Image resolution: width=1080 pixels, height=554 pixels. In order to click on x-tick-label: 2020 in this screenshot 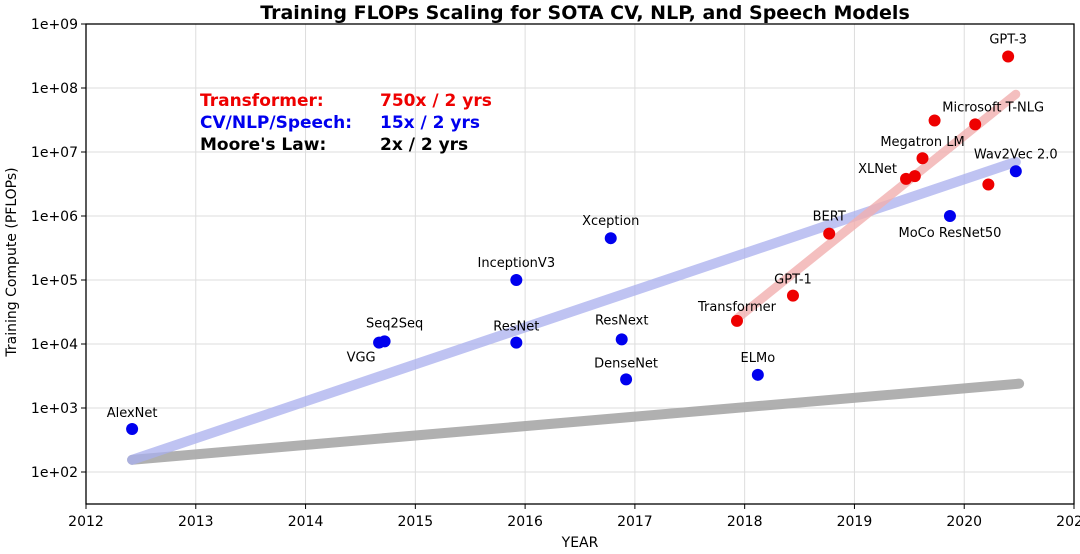, I will do `click(964, 522)`.